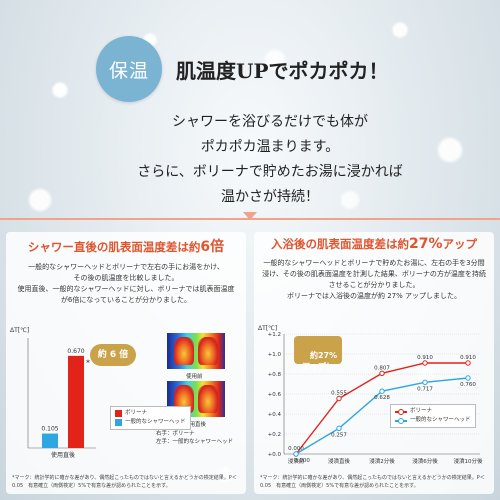  Describe the element at coordinates (382, 461) in the screenshot. I see `x-tick-label: 浸漬2分後` at that location.